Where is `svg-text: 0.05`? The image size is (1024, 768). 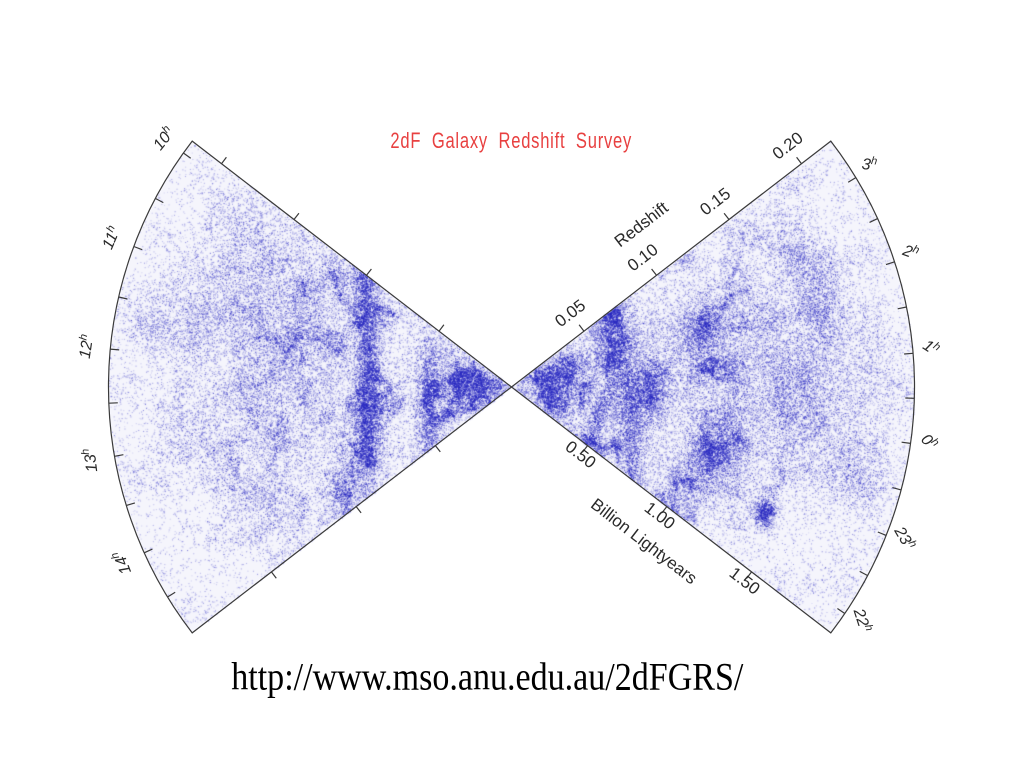 svg-text: 0.05 is located at coordinates (570, 313).